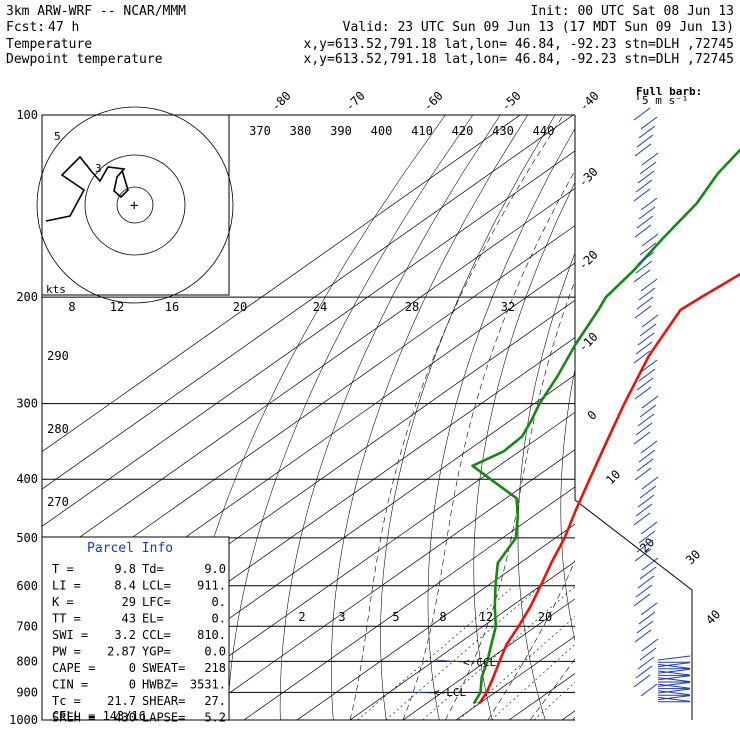 This screenshot has width=740, height=740. I want to click on parcel-value-left: 8.4, so click(125, 586).